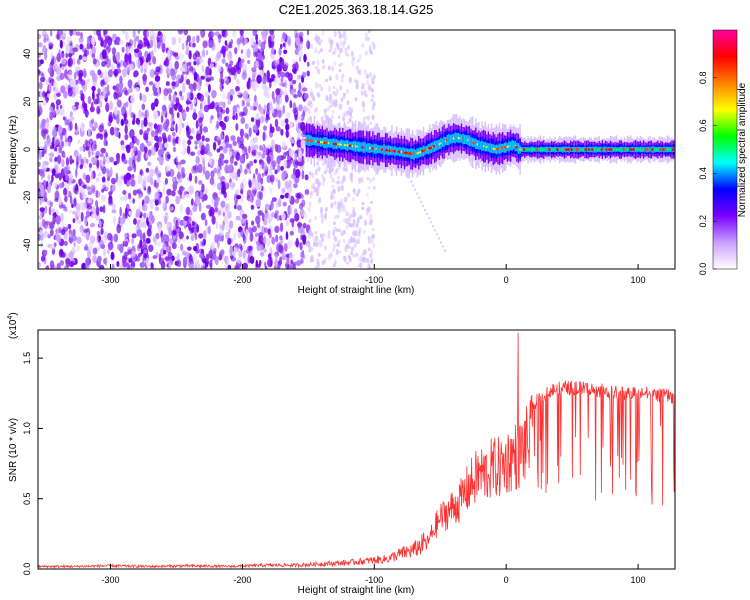 This screenshot has width=750, height=600. What do you see at coordinates (13, 150) in the screenshot?
I see `heatmap-y-axis-label: Frequency (Hz)` at bounding box center [13, 150].